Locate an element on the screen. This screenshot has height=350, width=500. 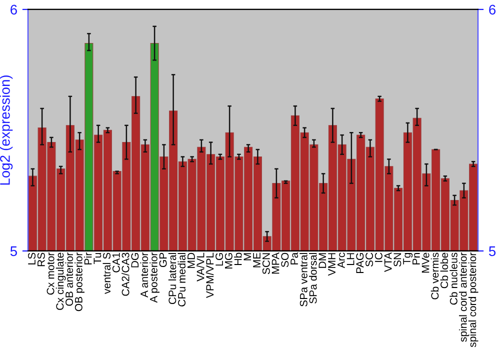
x-tick-label: ME is located at coordinates (256, 260).